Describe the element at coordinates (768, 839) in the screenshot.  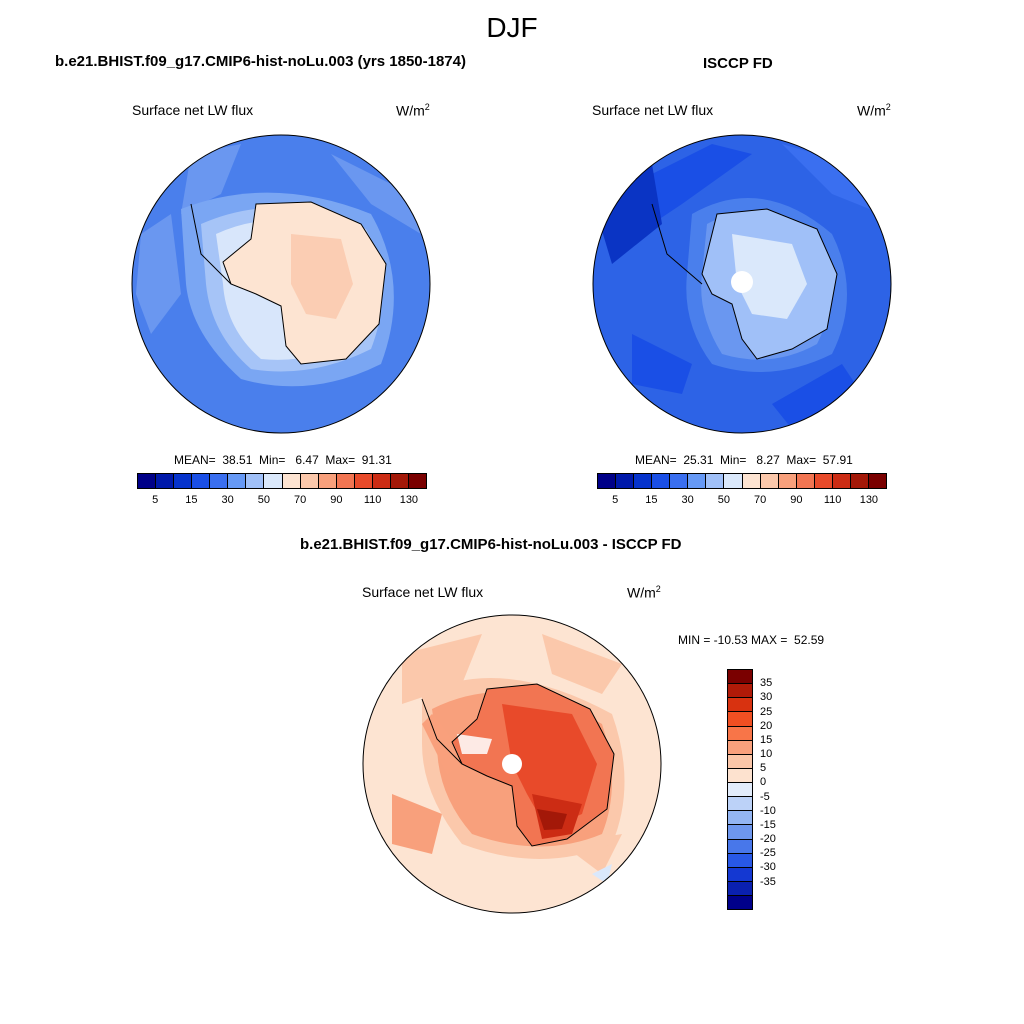
I see `colorbar-tick-label: -20` at that location.